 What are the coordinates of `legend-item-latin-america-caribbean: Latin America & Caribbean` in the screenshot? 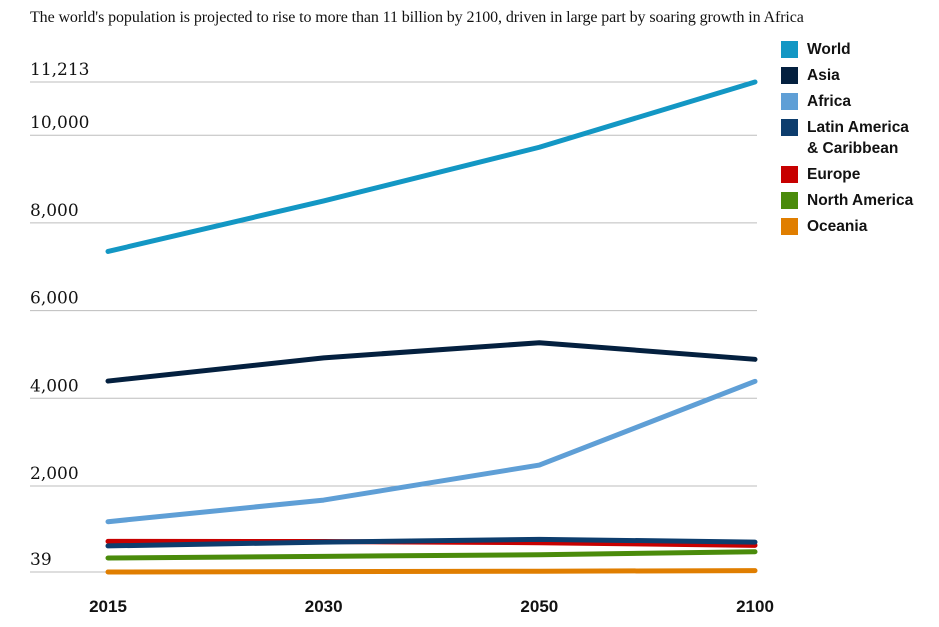 It's located at (847, 138).